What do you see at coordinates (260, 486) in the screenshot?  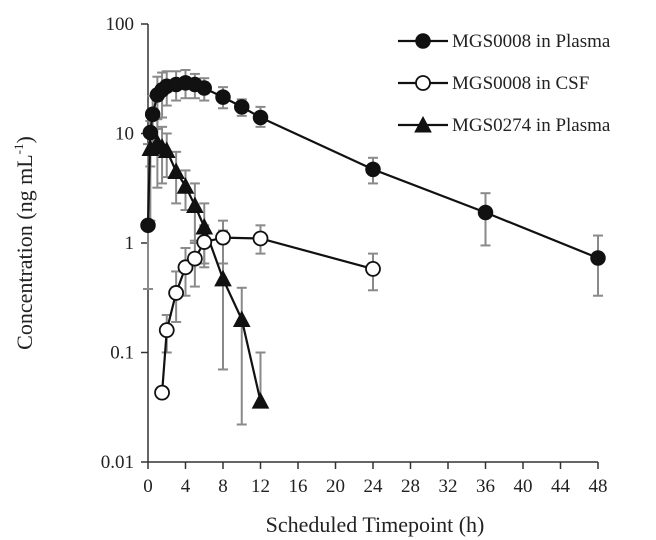 I see `x-tick-label: 12` at bounding box center [260, 486].